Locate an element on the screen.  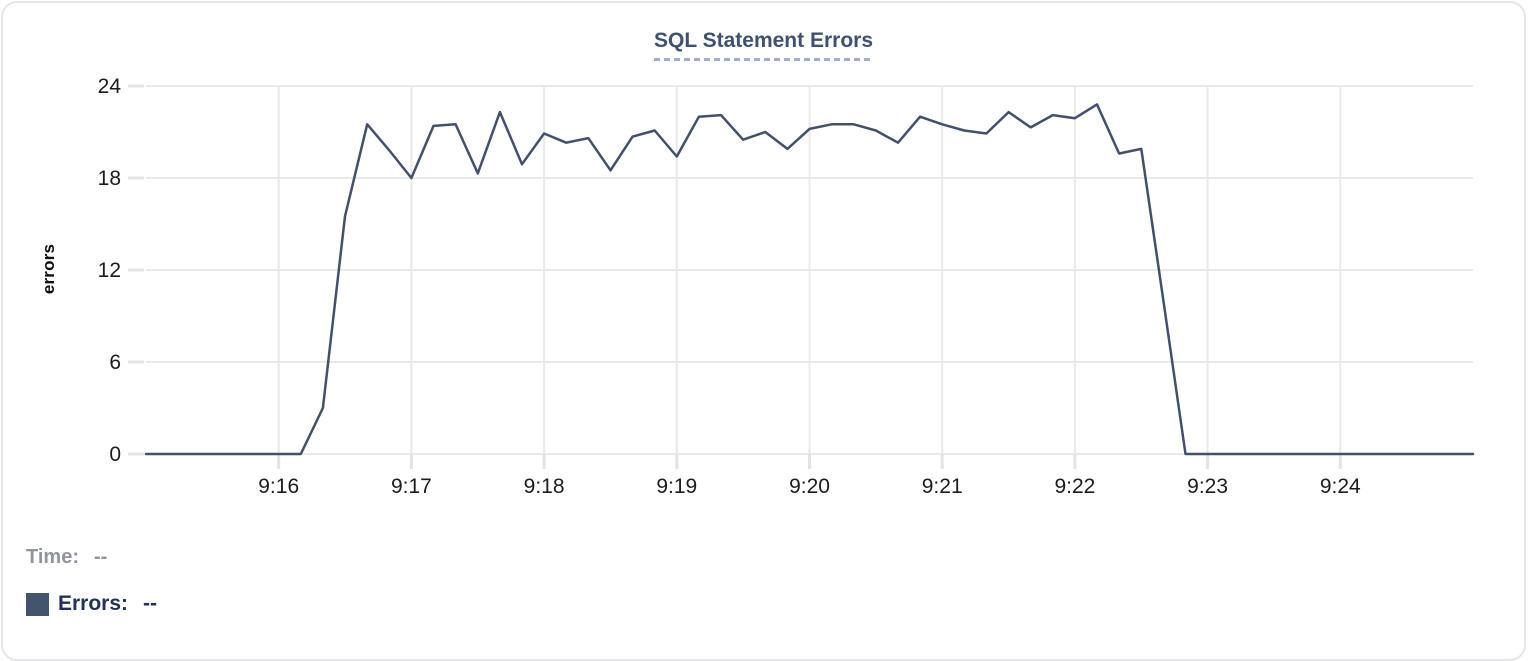
chart-title: SQL Statement Errors is located at coordinates (763, 45).